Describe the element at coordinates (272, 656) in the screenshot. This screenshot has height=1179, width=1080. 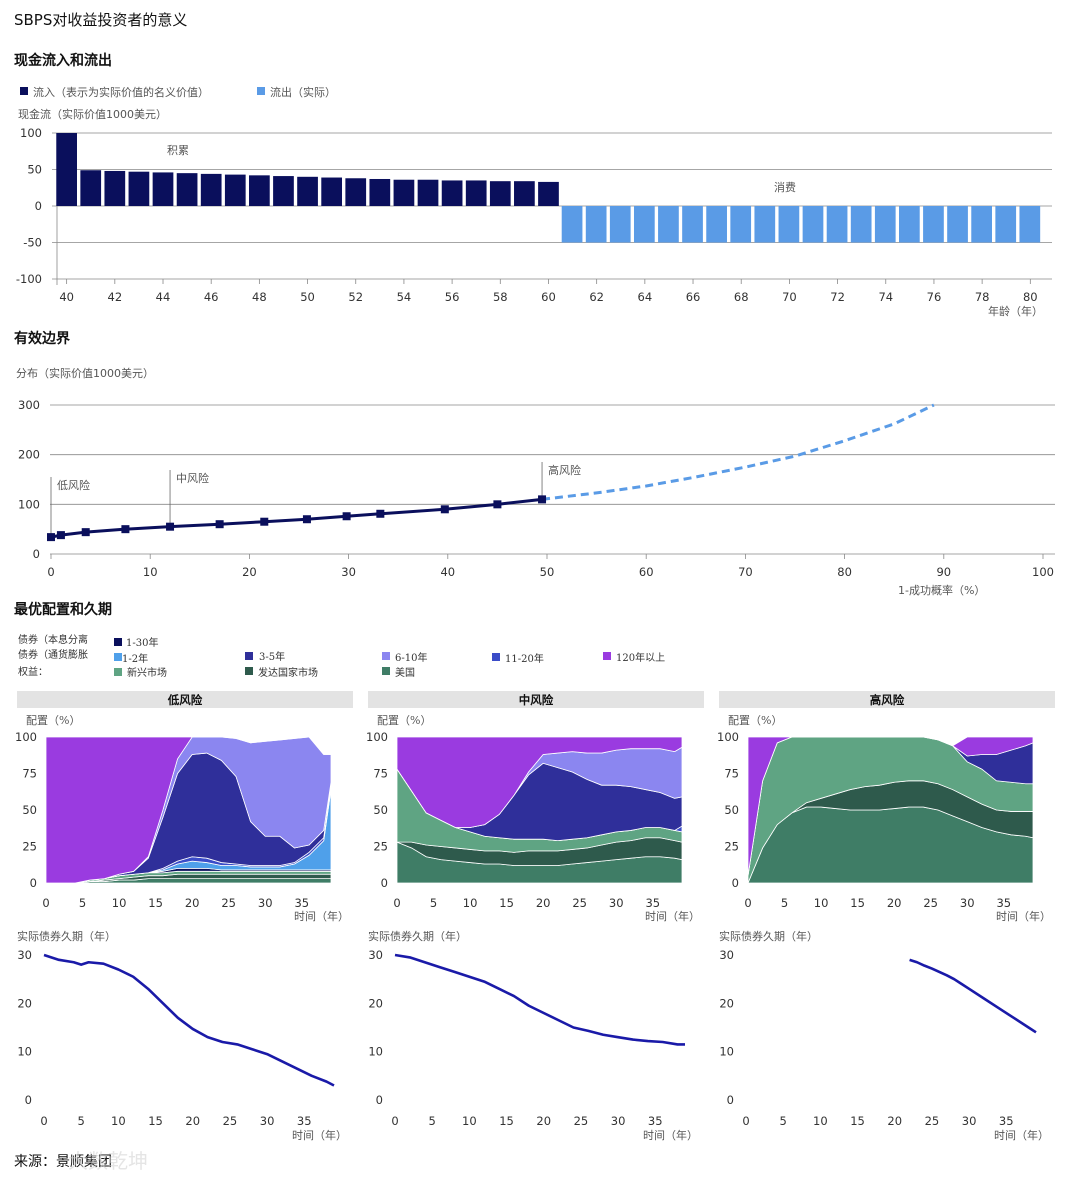
I see `legend-3-5: 3-5年` at that location.